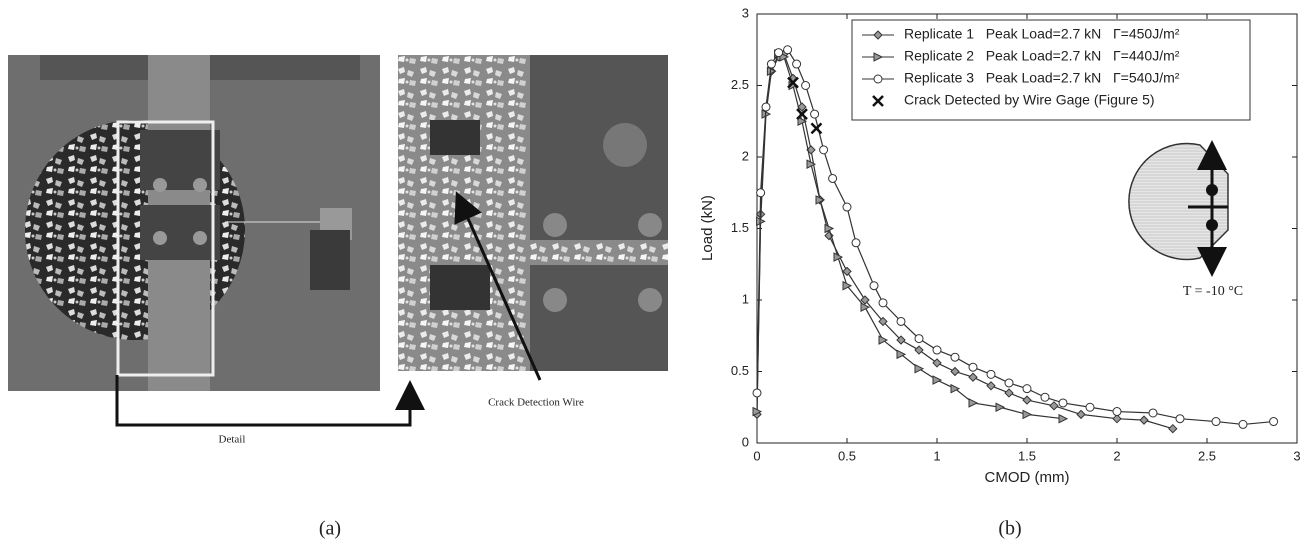 The image size is (1313, 555). What do you see at coordinates (330, 529) in the screenshot?
I see `panel-label: (a)` at bounding box center [330, 529].